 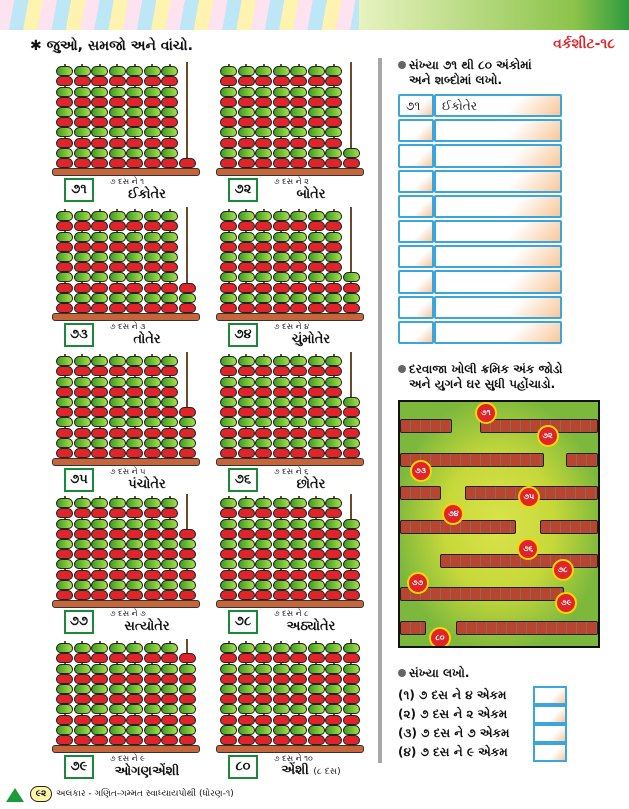 What do you see at coordinates (416, 106) in the screenshot?
I see `number-cell: ૭૧` at bounding box center [416, 106].